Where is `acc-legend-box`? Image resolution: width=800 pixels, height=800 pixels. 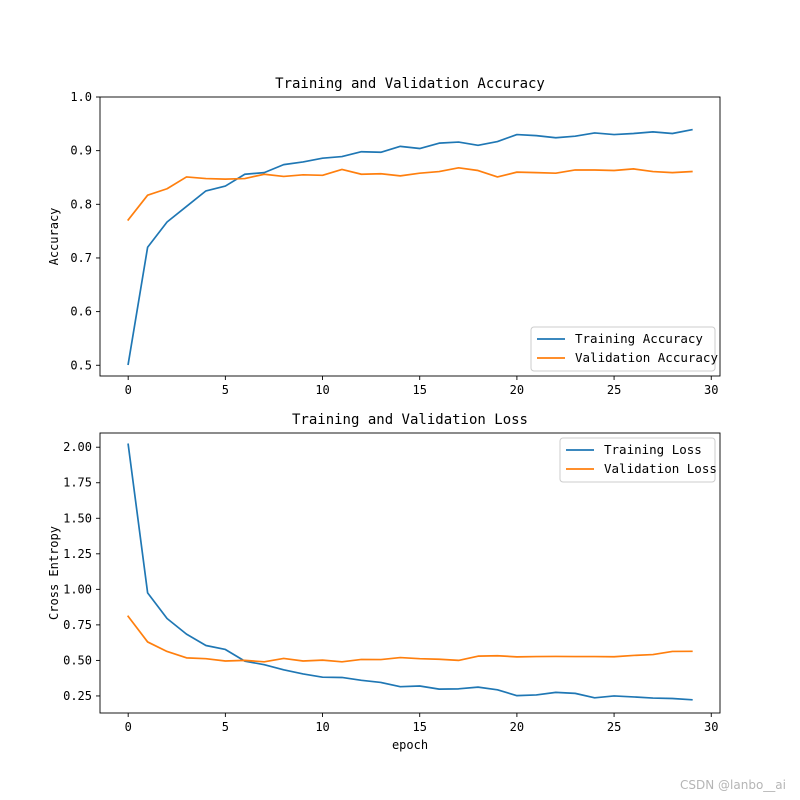 acc-legend-box is located at coordinates (623, 349).